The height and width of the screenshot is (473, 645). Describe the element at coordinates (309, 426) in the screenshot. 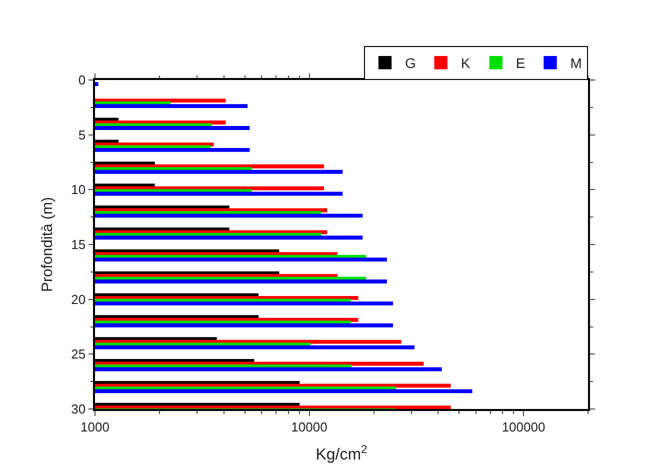

I see `x-tick-label: 10000` at that location.